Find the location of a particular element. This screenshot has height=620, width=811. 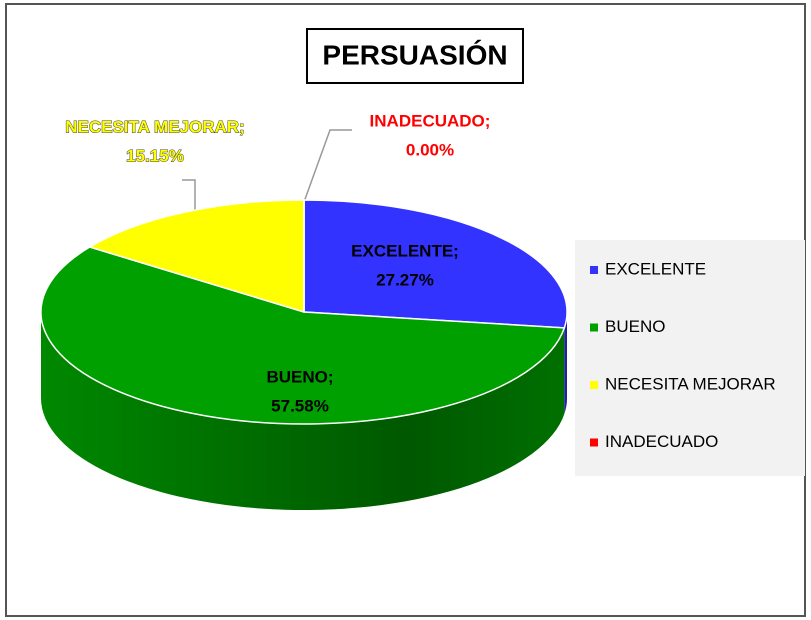

data-label-name: INADECUADO; is located at coordinates (430, 120).